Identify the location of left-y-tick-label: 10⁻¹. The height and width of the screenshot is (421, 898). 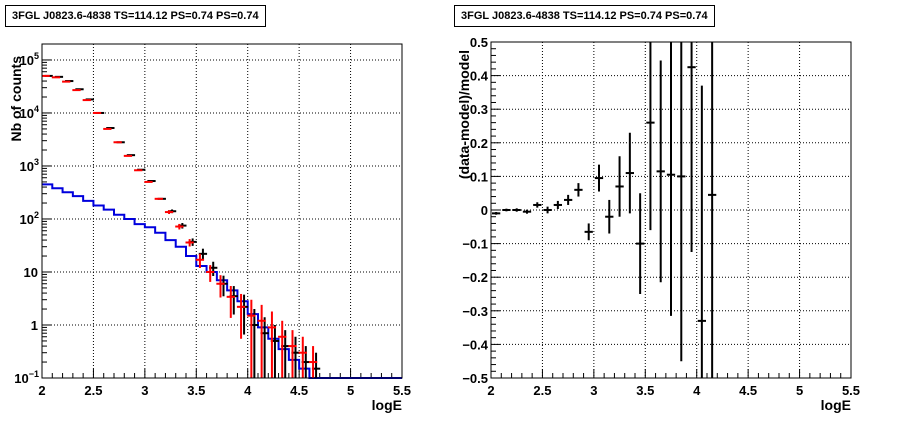
(26, 377).